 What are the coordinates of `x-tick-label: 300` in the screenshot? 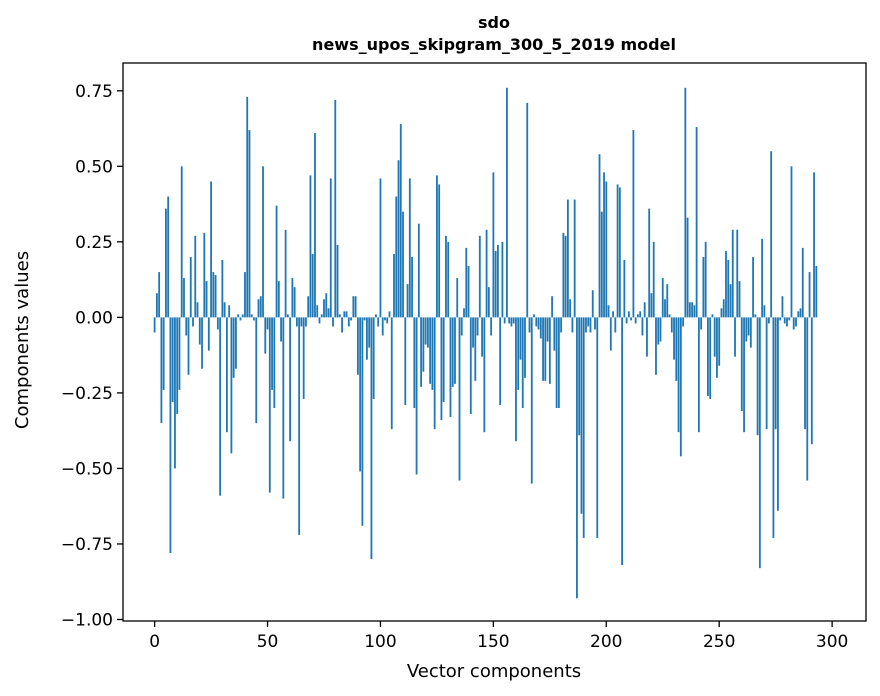 It's located at (832, 642).